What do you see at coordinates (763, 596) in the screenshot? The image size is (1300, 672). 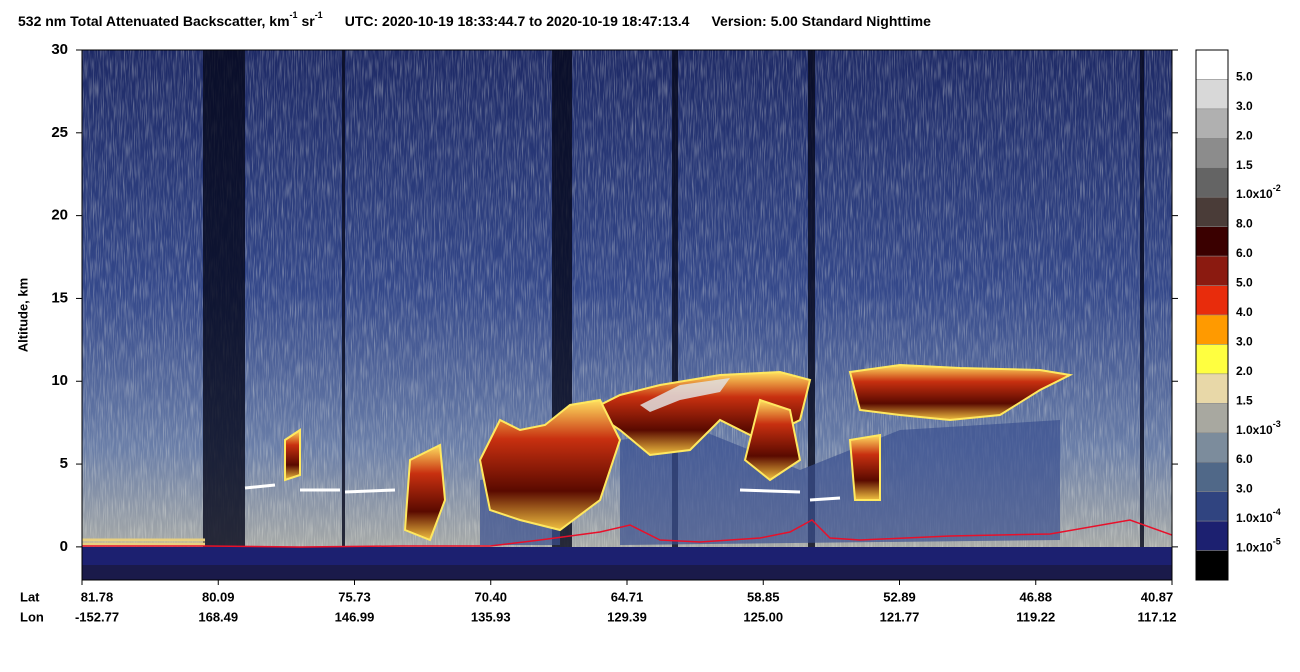 I see `x-tick-label: 58.85` at bounding box center [763, 596].